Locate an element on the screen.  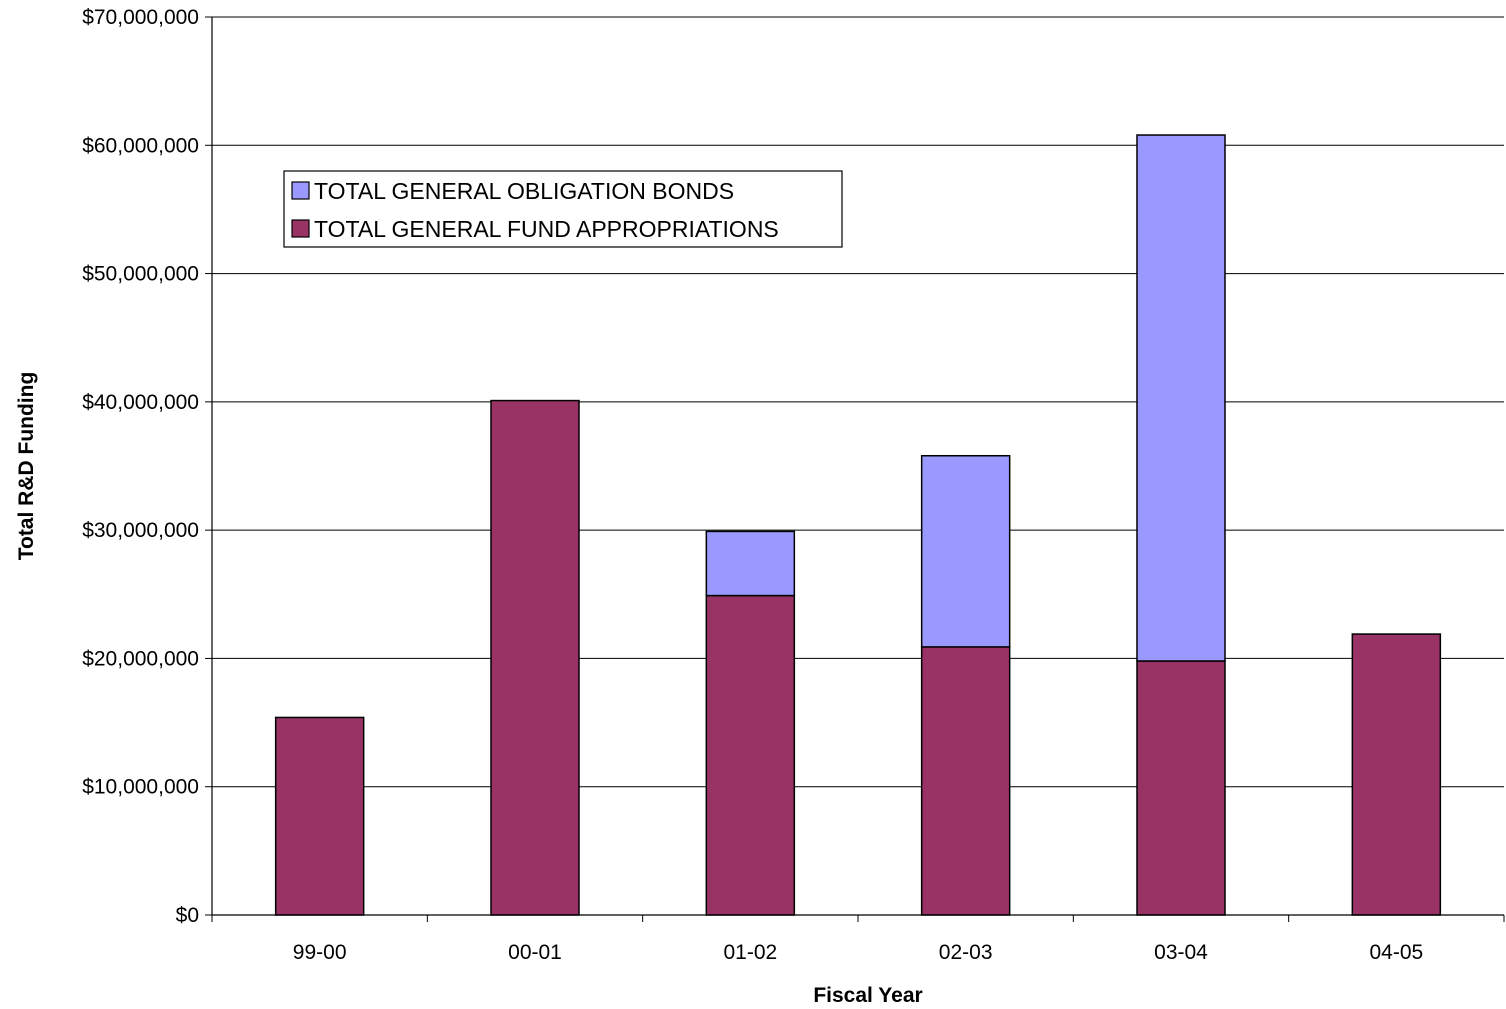
y-tick-label: $60,000,000 is located at coordinates (140, 145).